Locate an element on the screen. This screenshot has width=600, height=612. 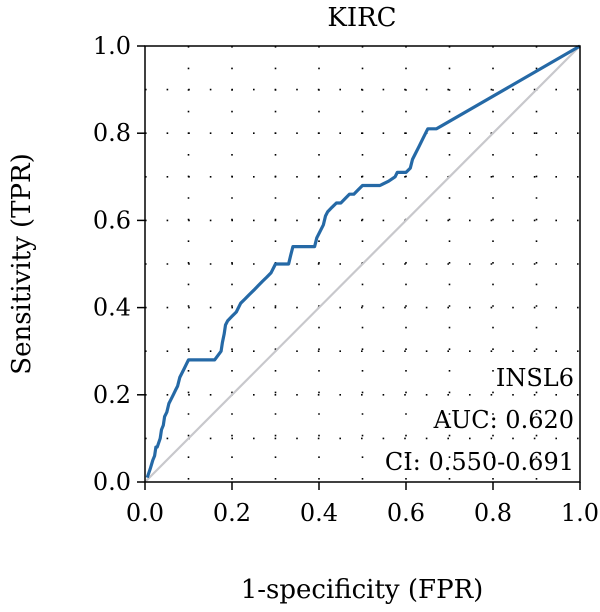
y-tick-label: 0.6 is located at coordinates (112, 220).